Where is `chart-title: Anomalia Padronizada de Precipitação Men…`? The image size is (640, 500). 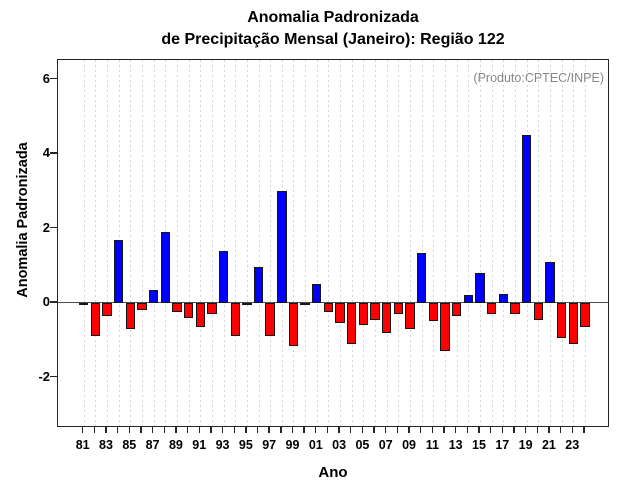 chart-title: Anomalia Padronizada de Precipitação Men… is located at coordinates (333, 29).